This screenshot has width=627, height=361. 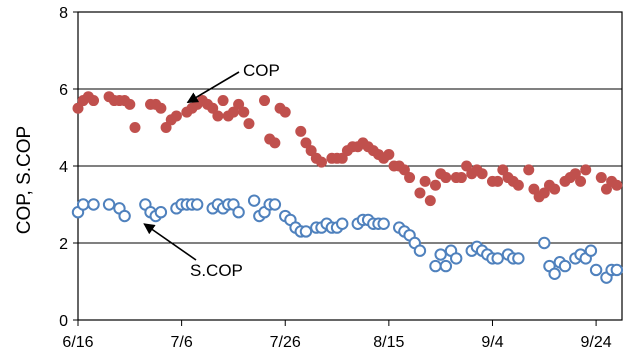 I want to click on y-tick-label-2: 2, so click(x=63, y=244).